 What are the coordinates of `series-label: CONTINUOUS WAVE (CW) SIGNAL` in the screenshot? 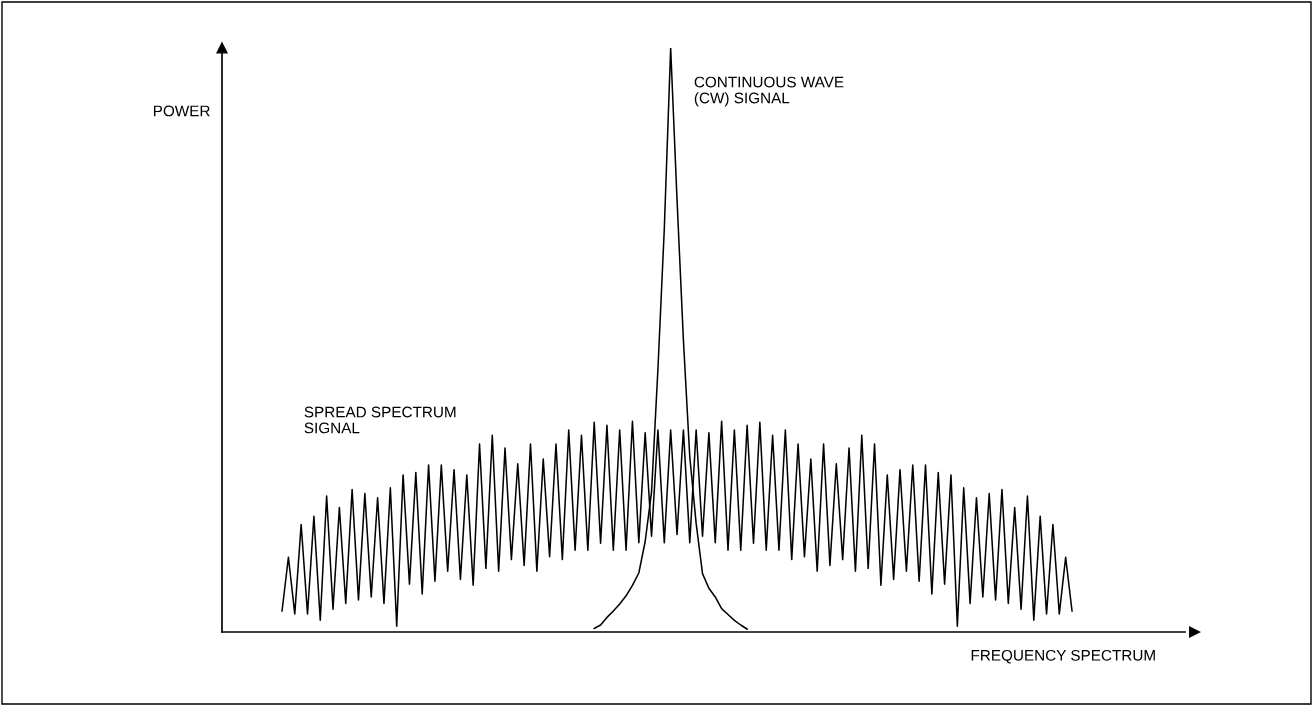 It's located at (769, 91).